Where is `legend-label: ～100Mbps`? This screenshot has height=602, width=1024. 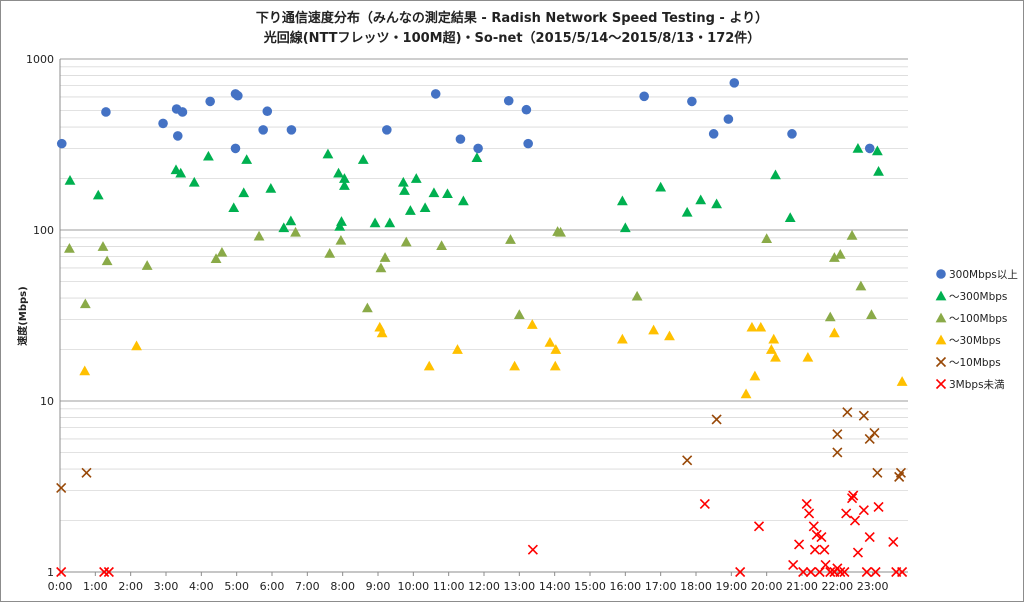
legend-label: ～100Mbps is located at coordinates (978, 318).